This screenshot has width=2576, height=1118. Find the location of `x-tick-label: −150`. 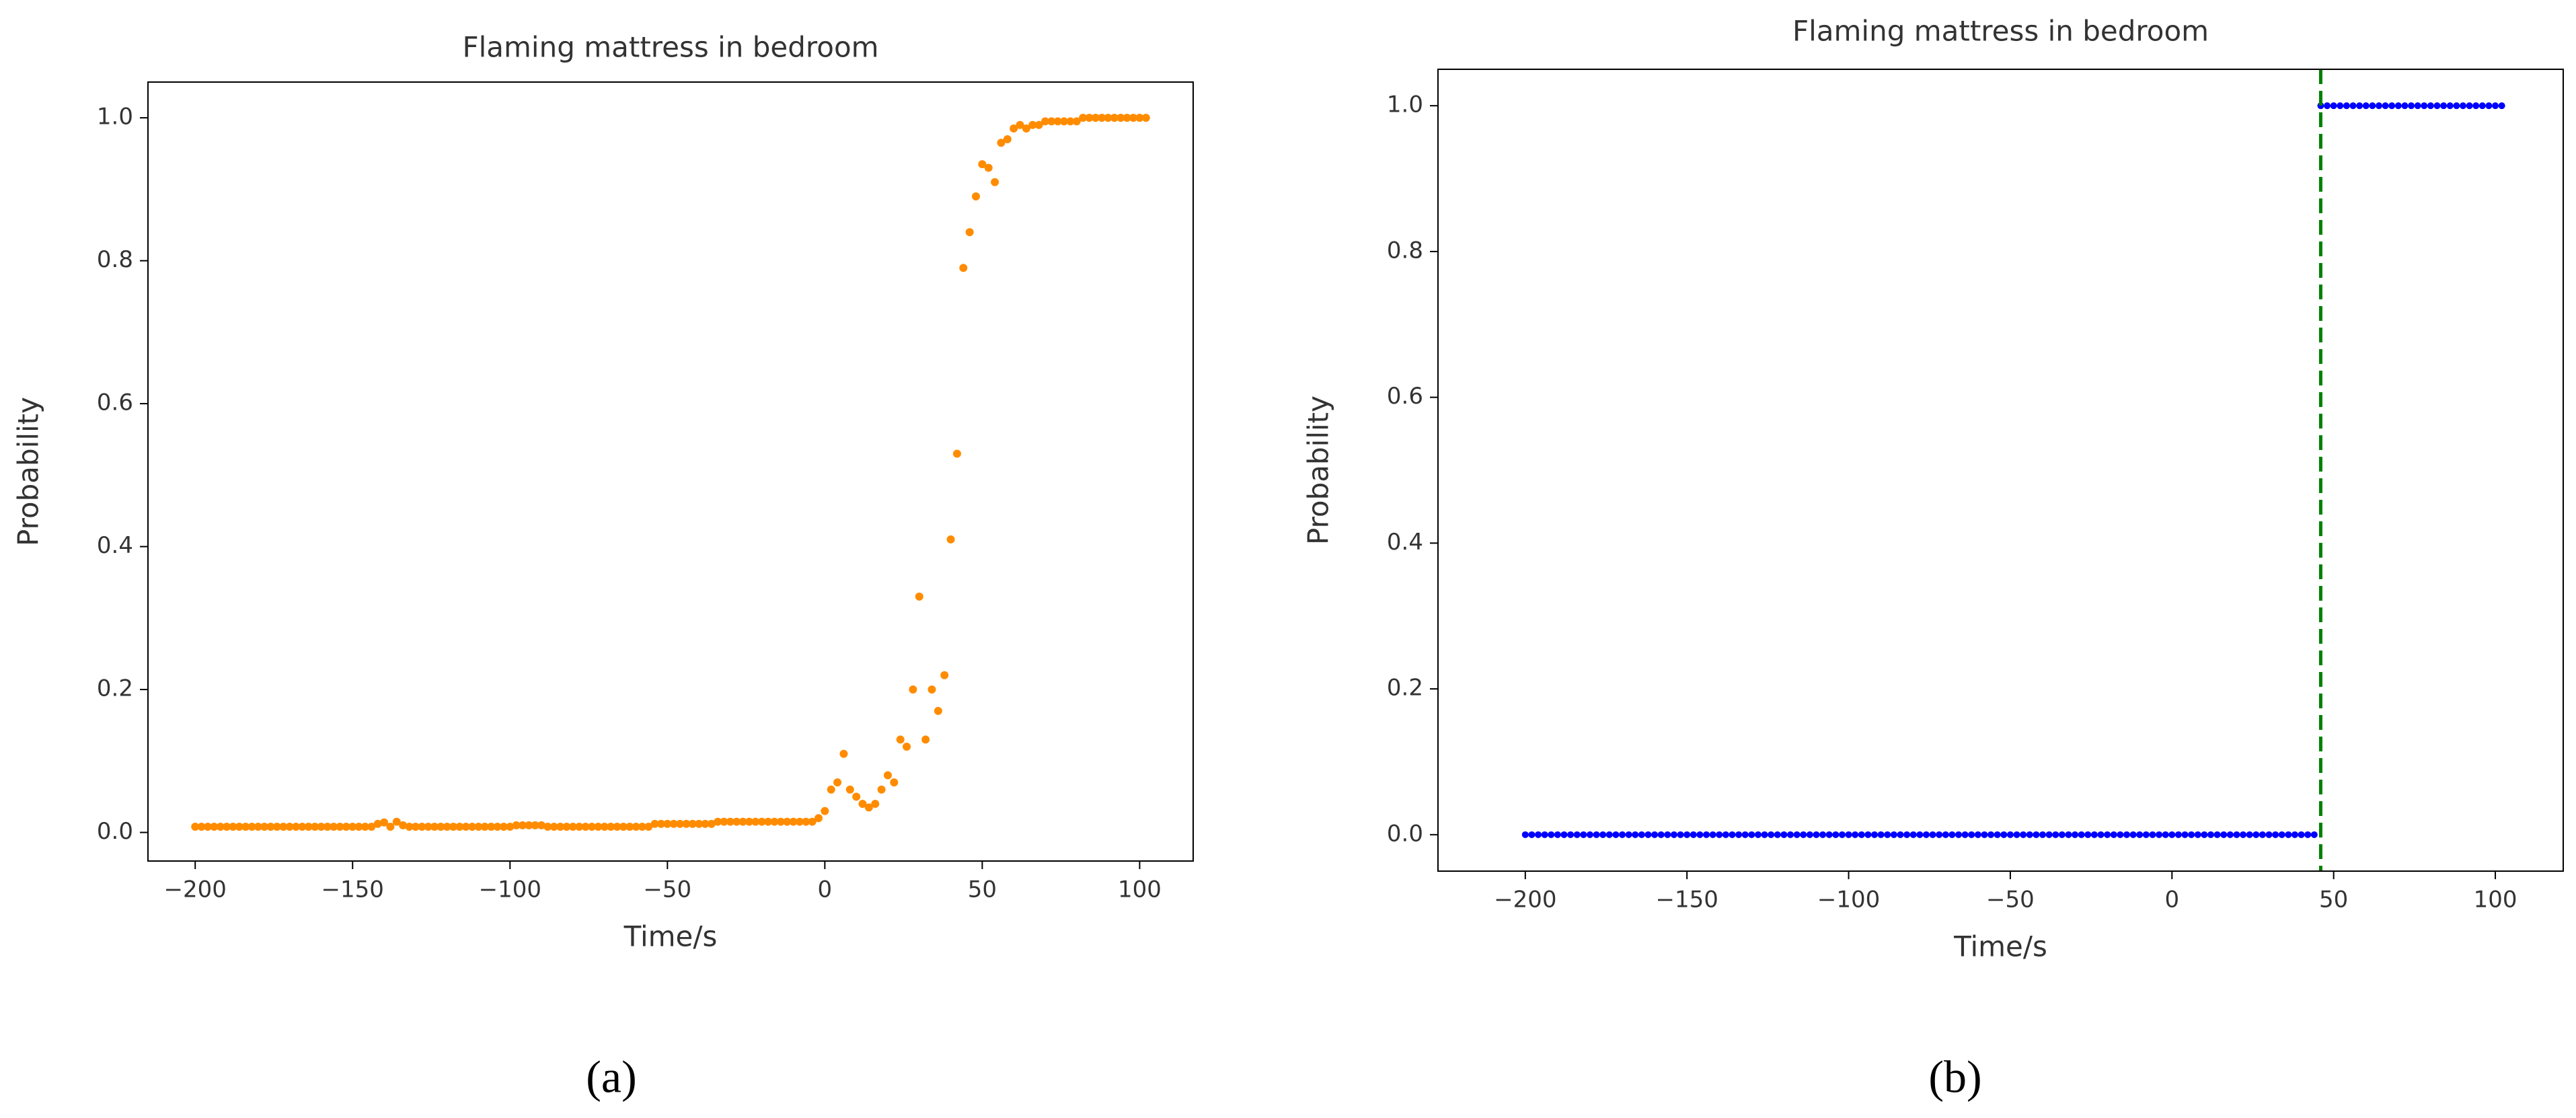

x-tick-label: −150 is located at coordinates (1686, 900).